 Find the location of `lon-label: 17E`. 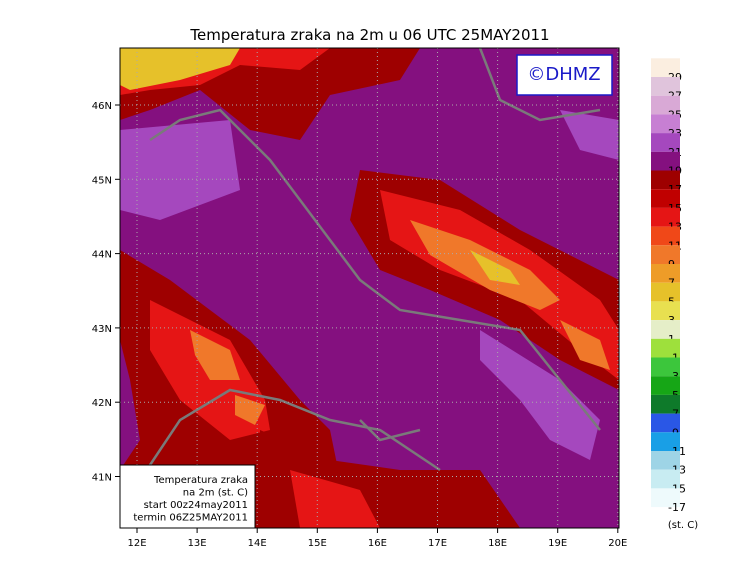

lon-label: 17E is located at coordinates (437, 543).